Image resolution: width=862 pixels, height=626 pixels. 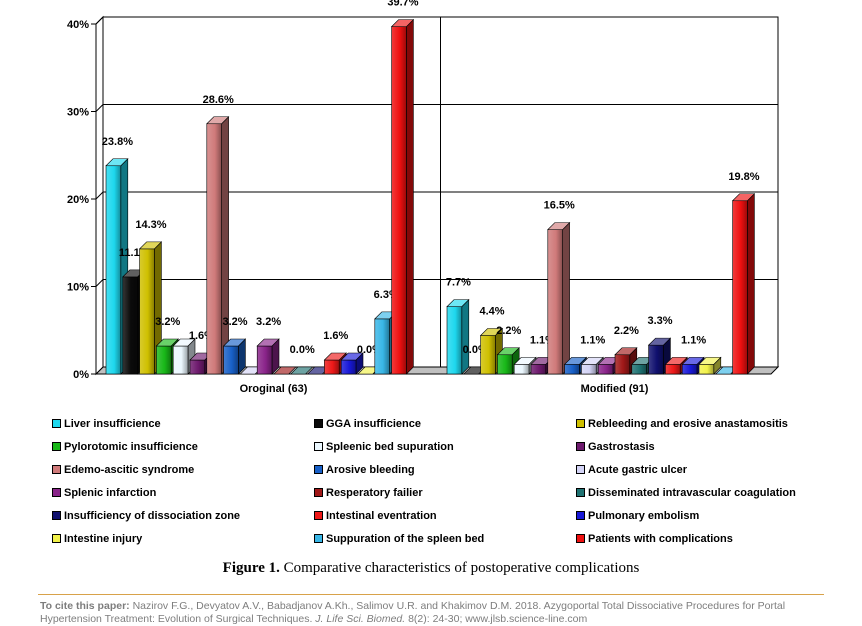 What do you see at coordinates (373, 423) in the screenshot?
I see `legend-label: GGA insufficience` at bounding box center [373, 423].